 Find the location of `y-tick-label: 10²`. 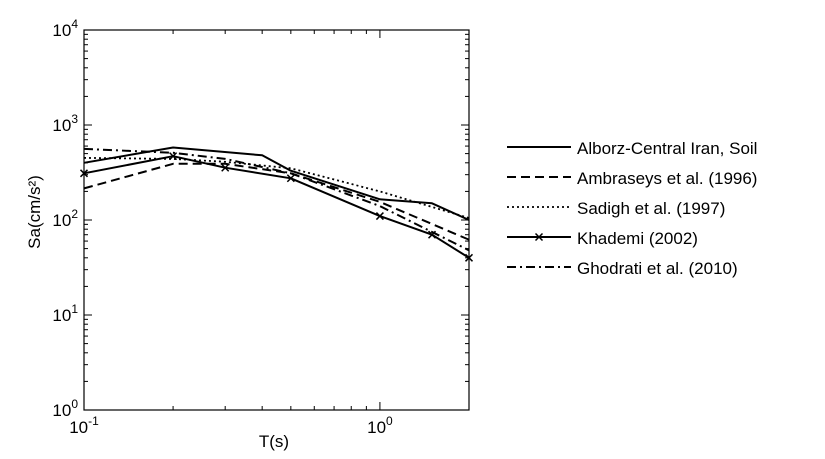

y-tick-label: 10² is located at coordinates (65, 218).